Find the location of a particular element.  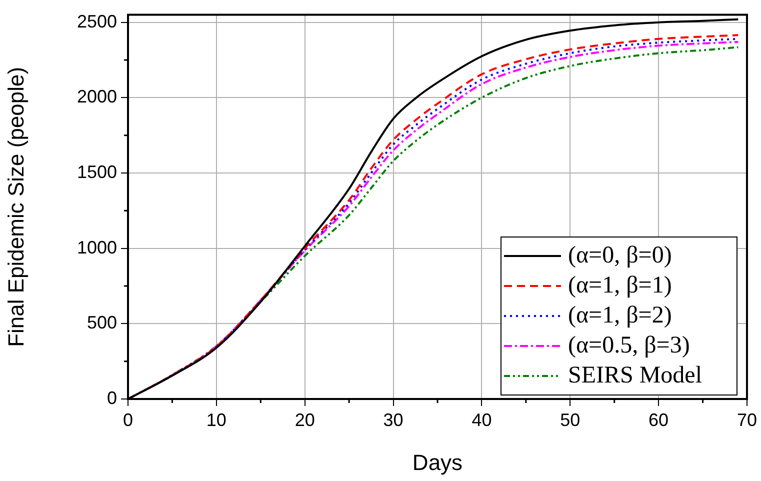

x-axis-title: Days is located at coordinates (437, 462).